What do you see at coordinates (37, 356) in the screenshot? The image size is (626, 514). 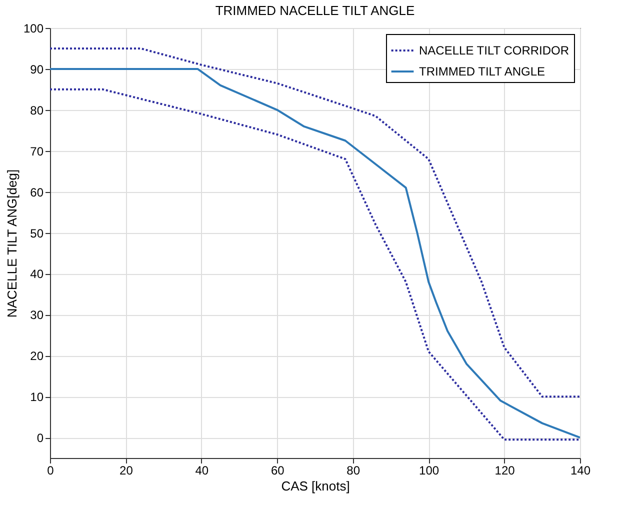 I see `y-tick-label: 20` at bounding box center [37, 356].